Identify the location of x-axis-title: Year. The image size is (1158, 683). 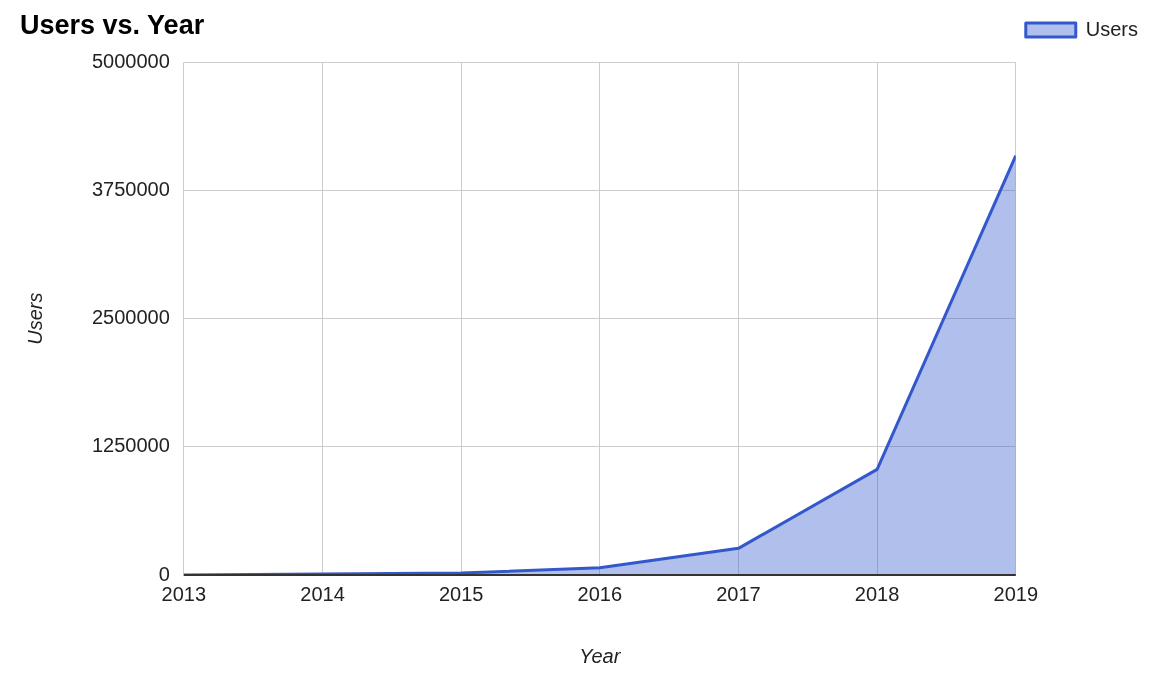
(600, 655).